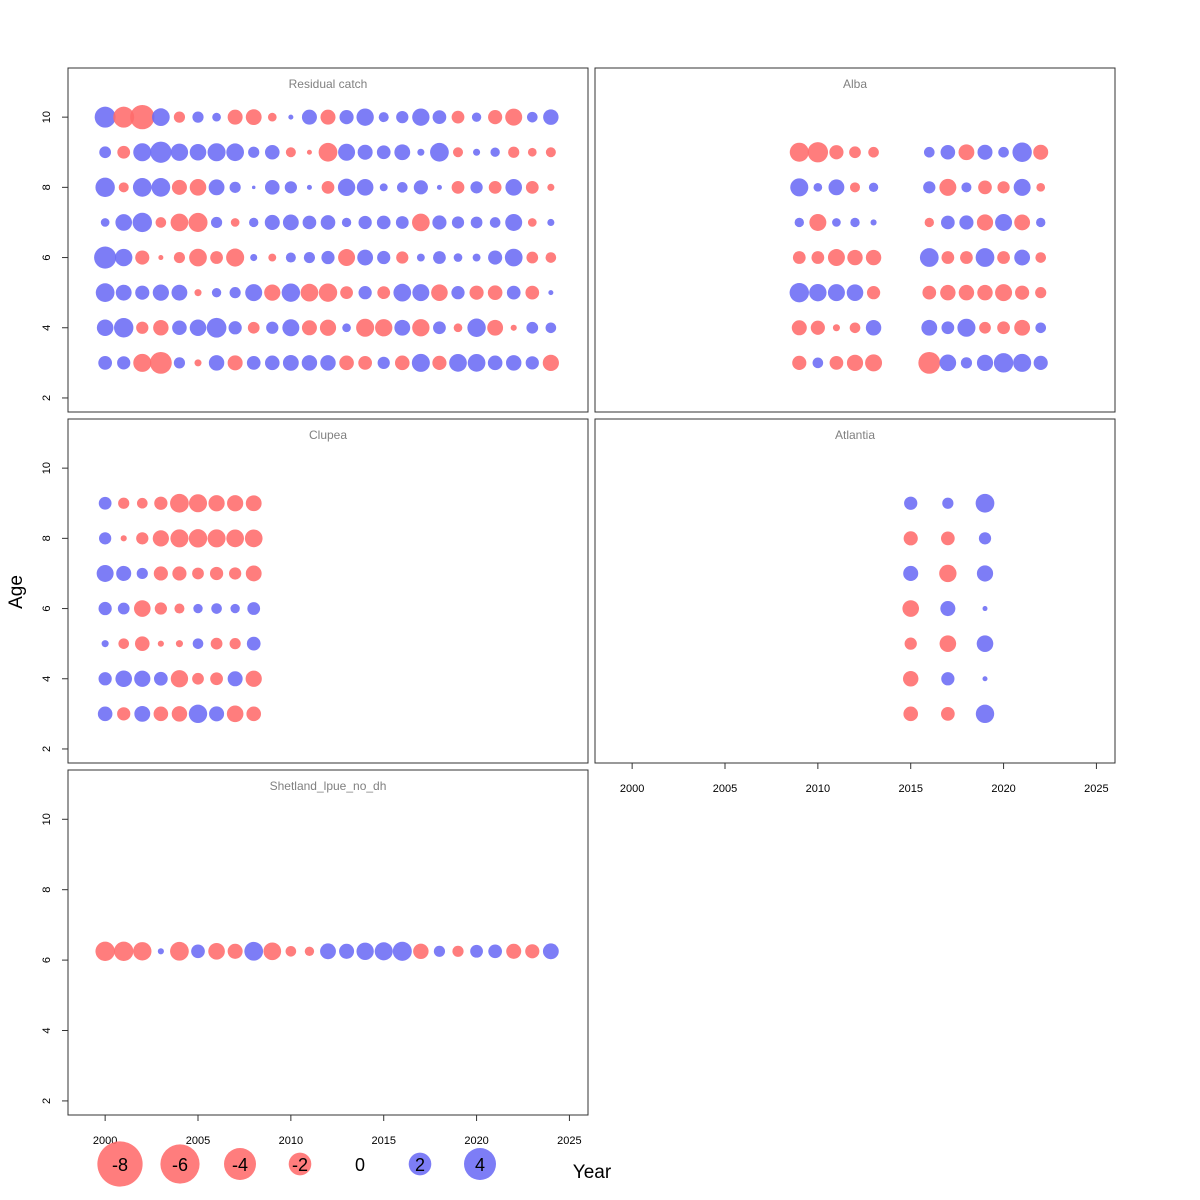 The width and height of the screenshot is (1200, 1200). I want to click on legend-bubble, so click(120, 1164).